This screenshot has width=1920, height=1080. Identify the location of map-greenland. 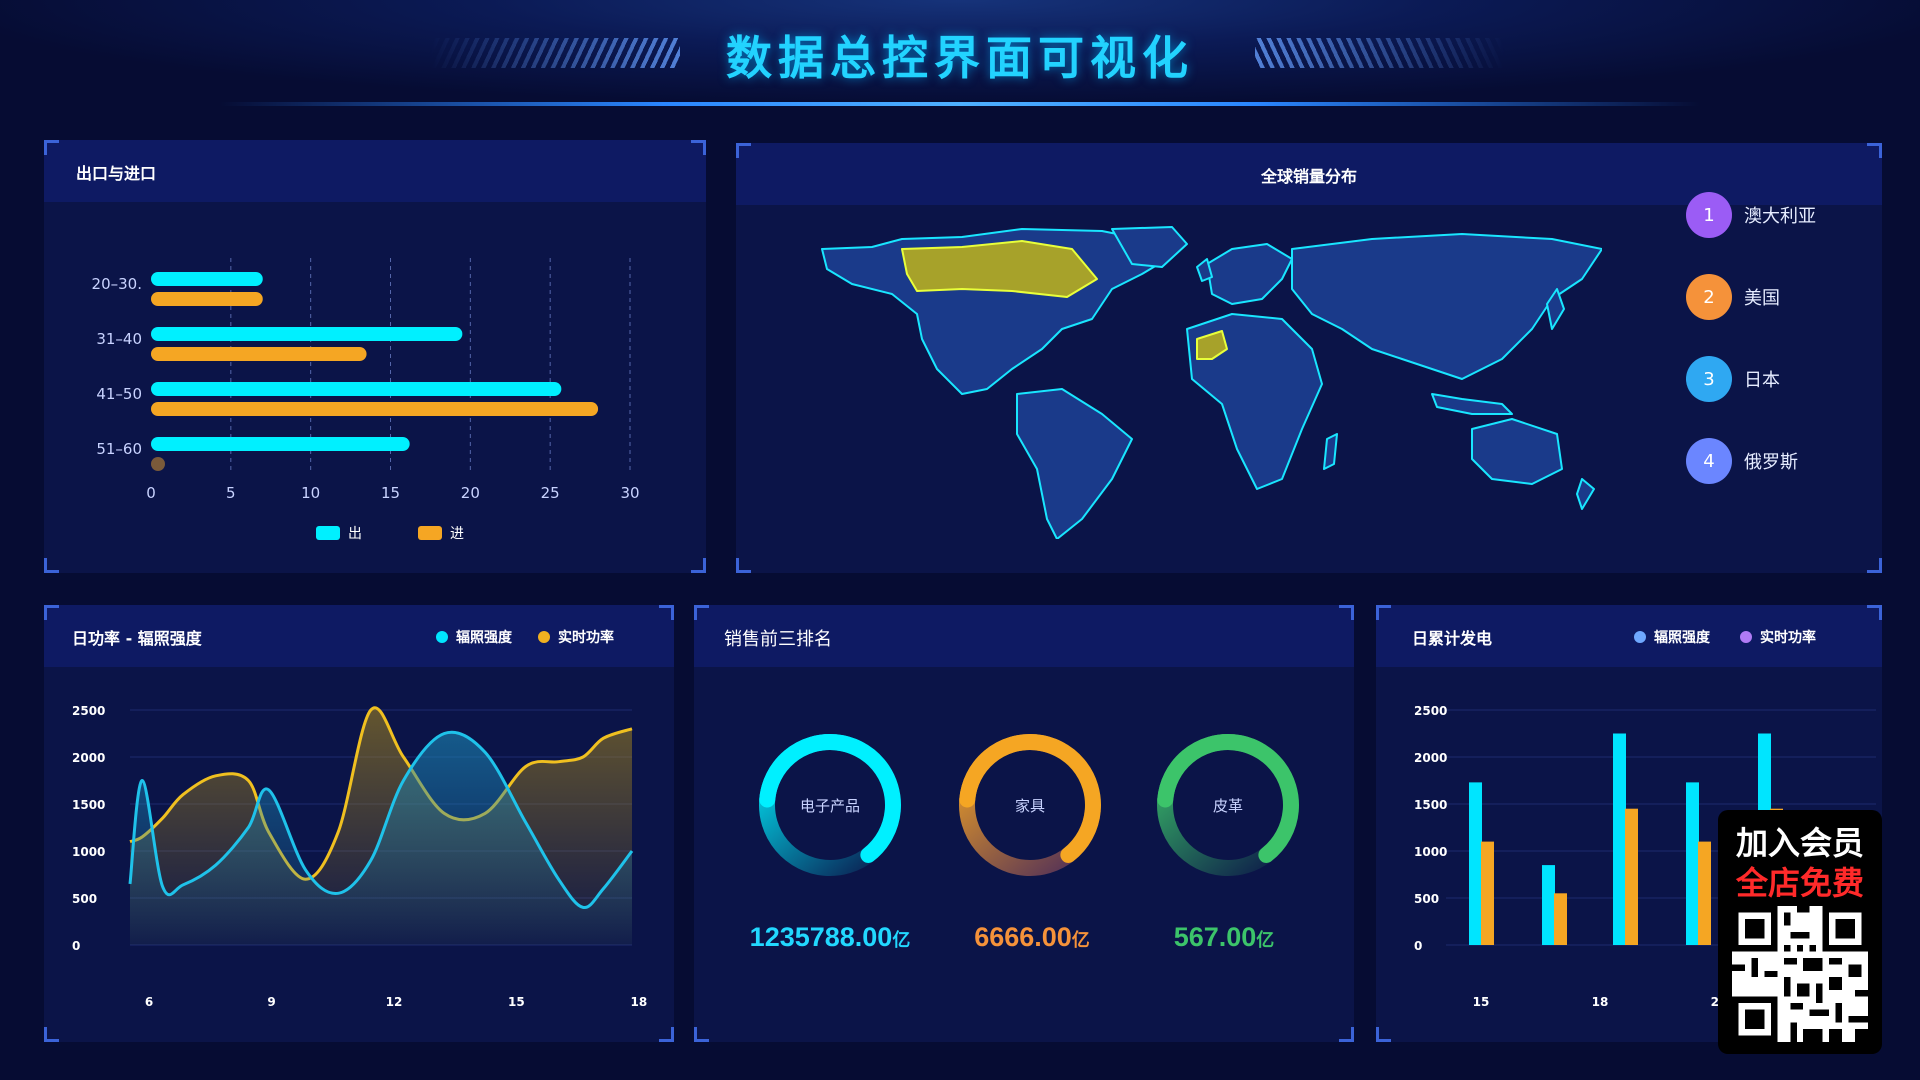
(1149, 247).